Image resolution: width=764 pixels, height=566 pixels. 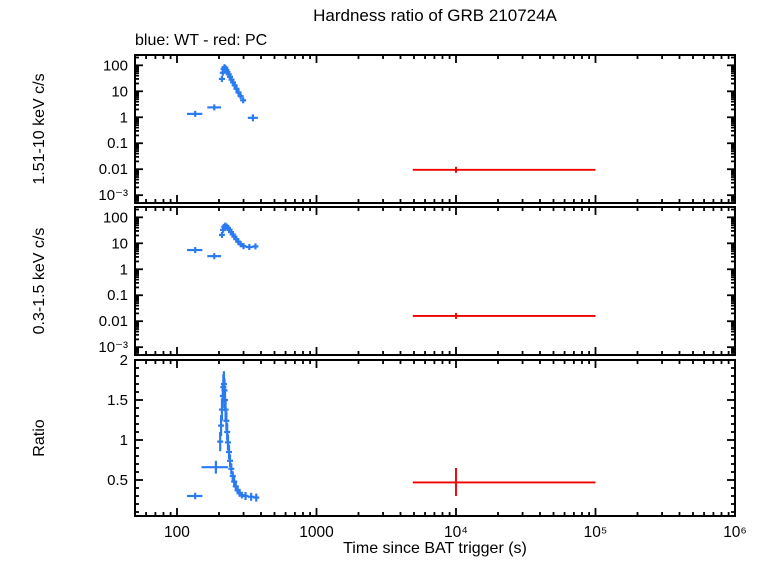 What do you see at coordinates (735, 532) in the screenshot?
I see `x-tick-label: 10⁶` at bounding box center [735, 532].